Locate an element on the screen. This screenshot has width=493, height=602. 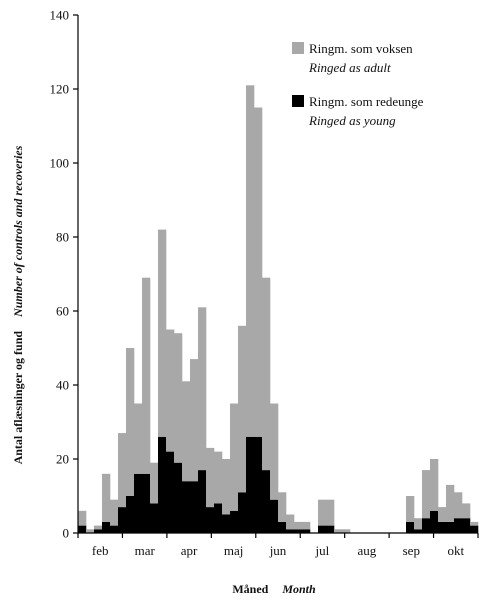
y-tick-label: 140 is located at coordinates (60, 15).